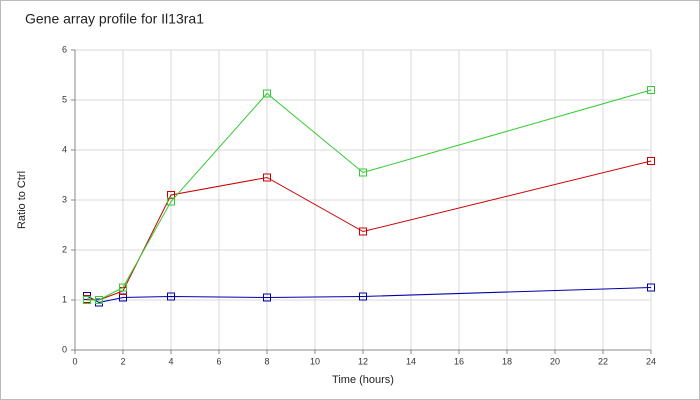 The height and width of the screenshot is (400, 700). What do you see at coordinates (64, 199) in the screenshot?
I see `y-tick-label: 3` at bounding box center [64, 199].